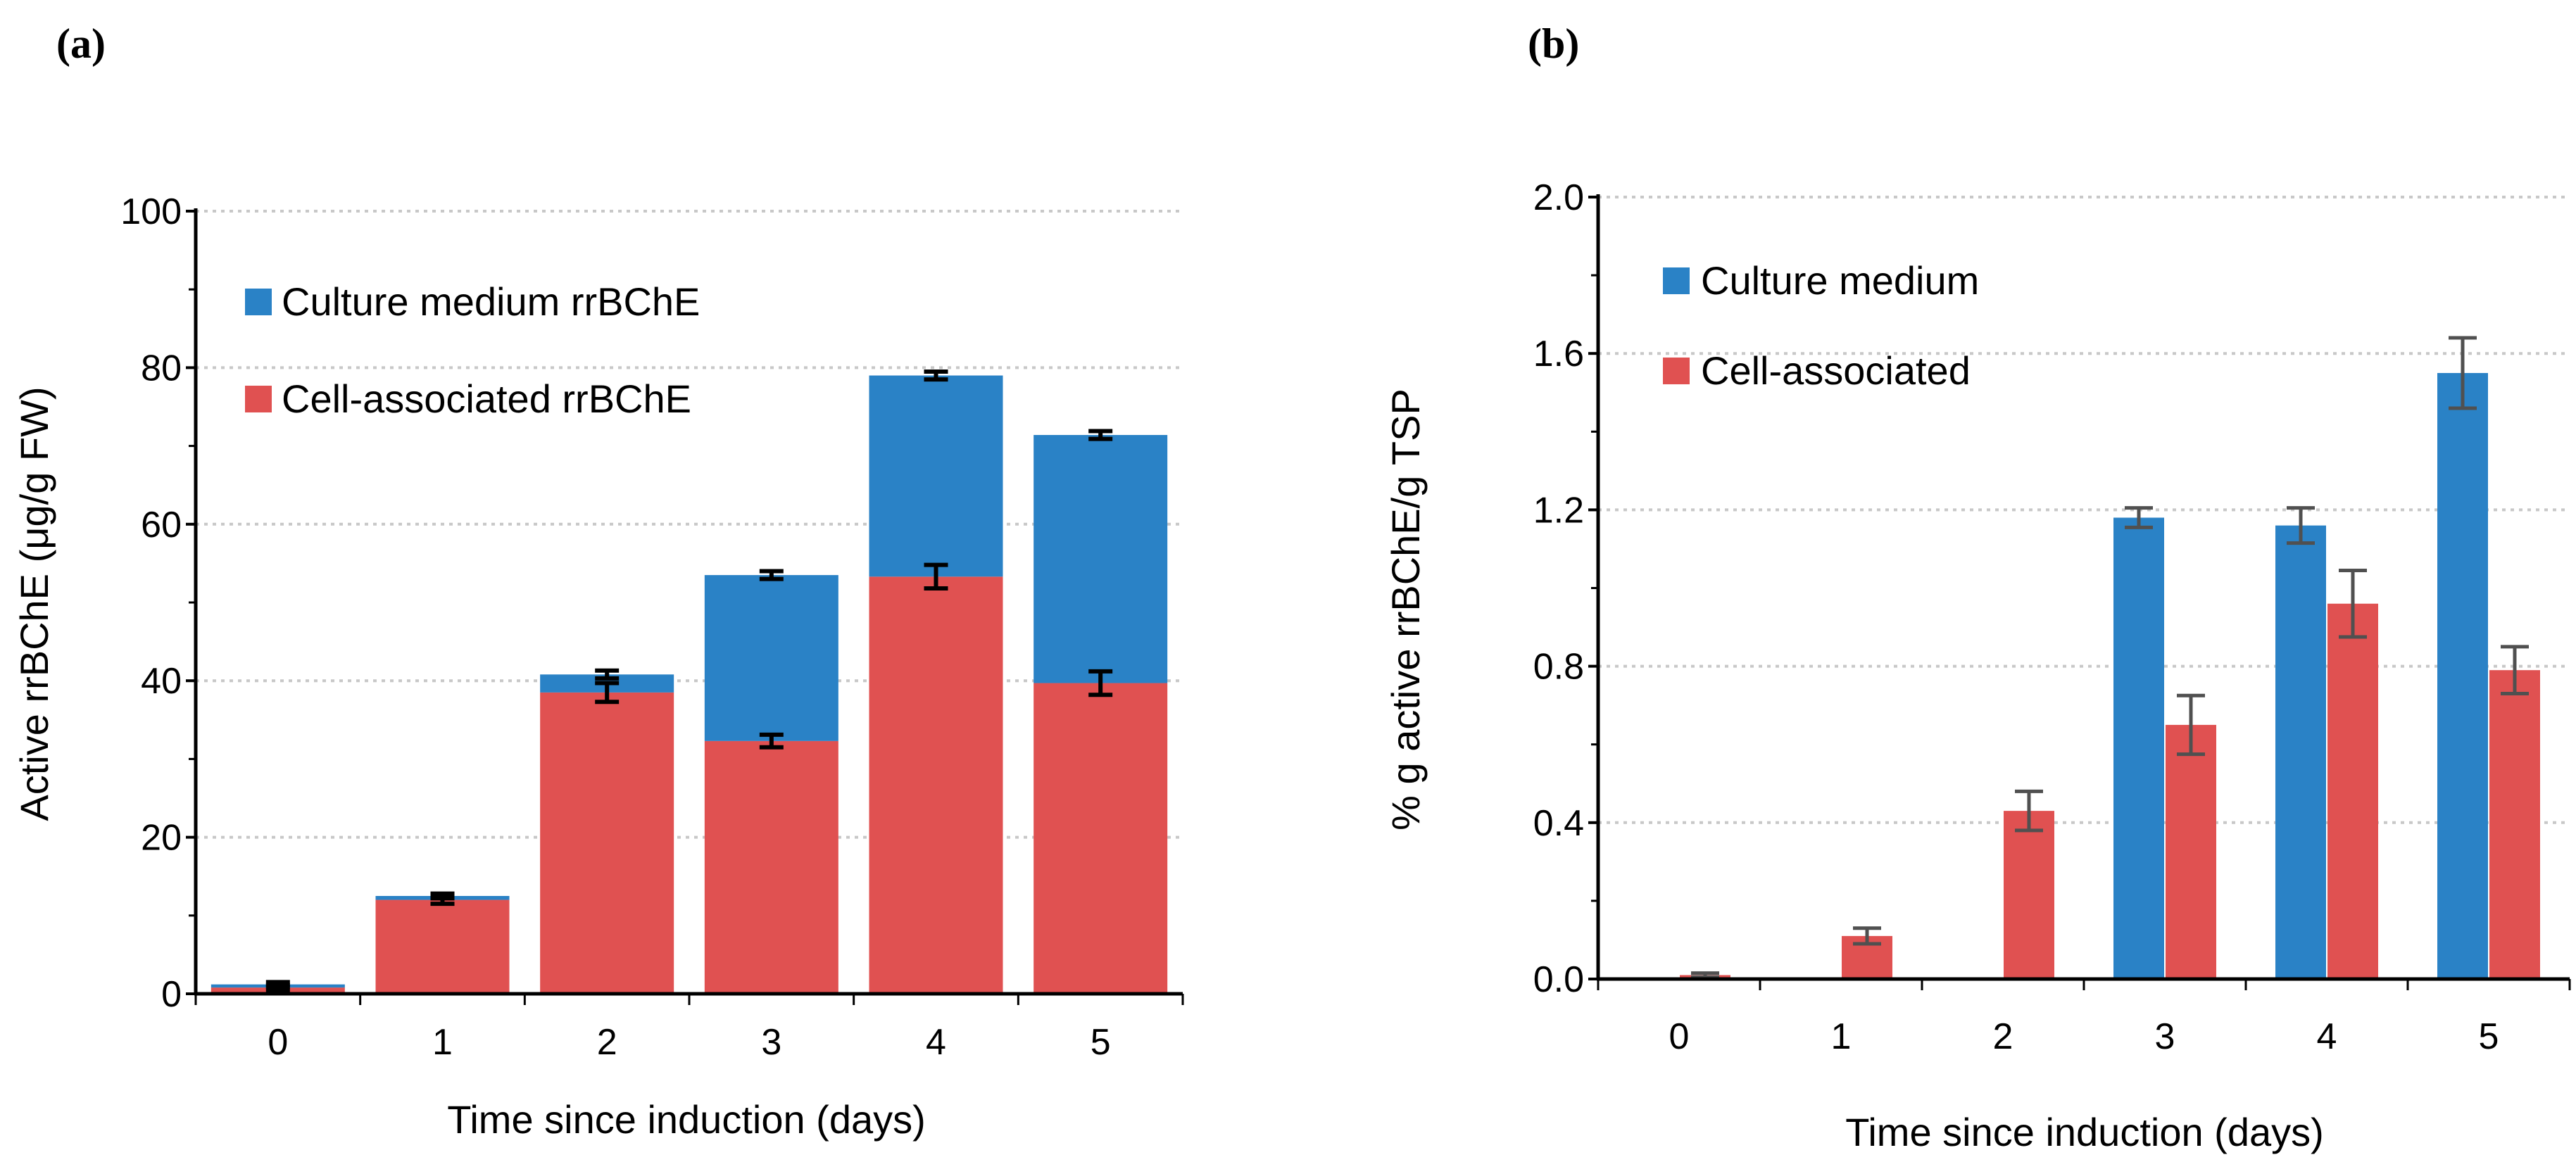 This screenshot has height=1162, width=2576. Describe the element at coordinates (1836, 371) in the screenshot. I see `panel-b-legend-label-cell-associated: Cell-associated` at that location.